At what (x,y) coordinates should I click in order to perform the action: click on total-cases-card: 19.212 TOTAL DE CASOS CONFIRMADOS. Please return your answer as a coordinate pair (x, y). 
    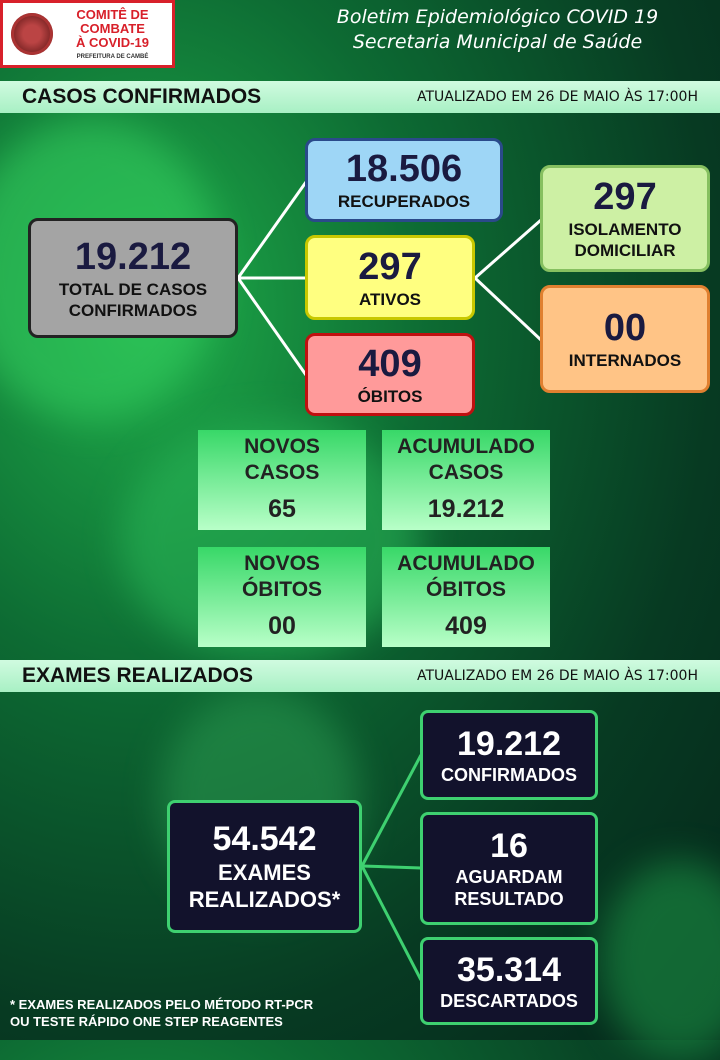
    Looking at the image, I should click on (133, 278).